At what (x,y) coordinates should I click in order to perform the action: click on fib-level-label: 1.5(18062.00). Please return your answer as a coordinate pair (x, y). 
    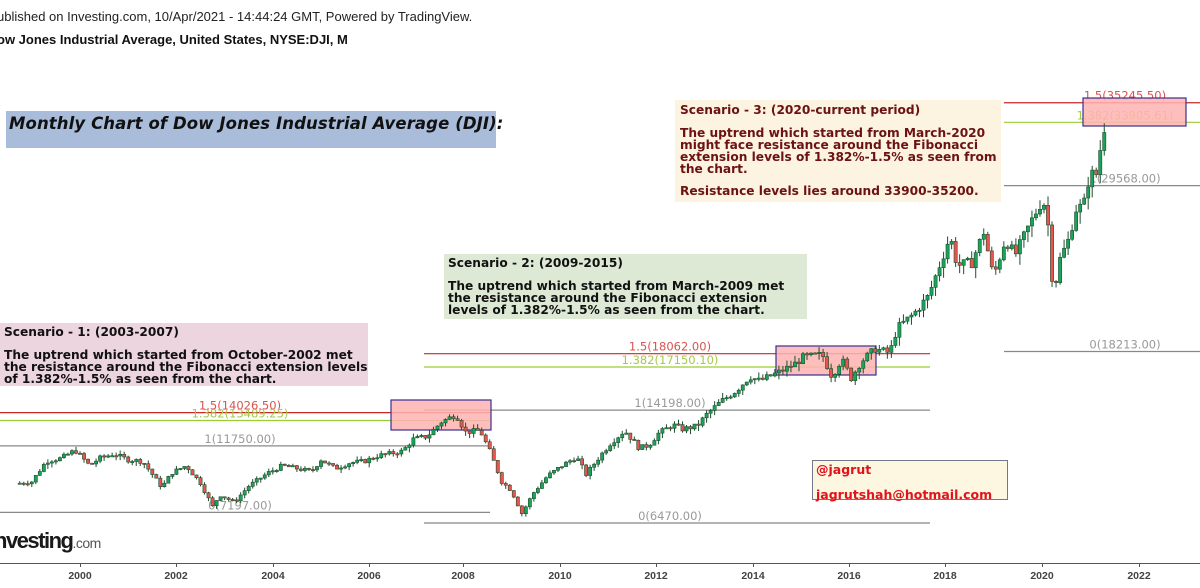
    Looking at the image, I should click on (670, 347).